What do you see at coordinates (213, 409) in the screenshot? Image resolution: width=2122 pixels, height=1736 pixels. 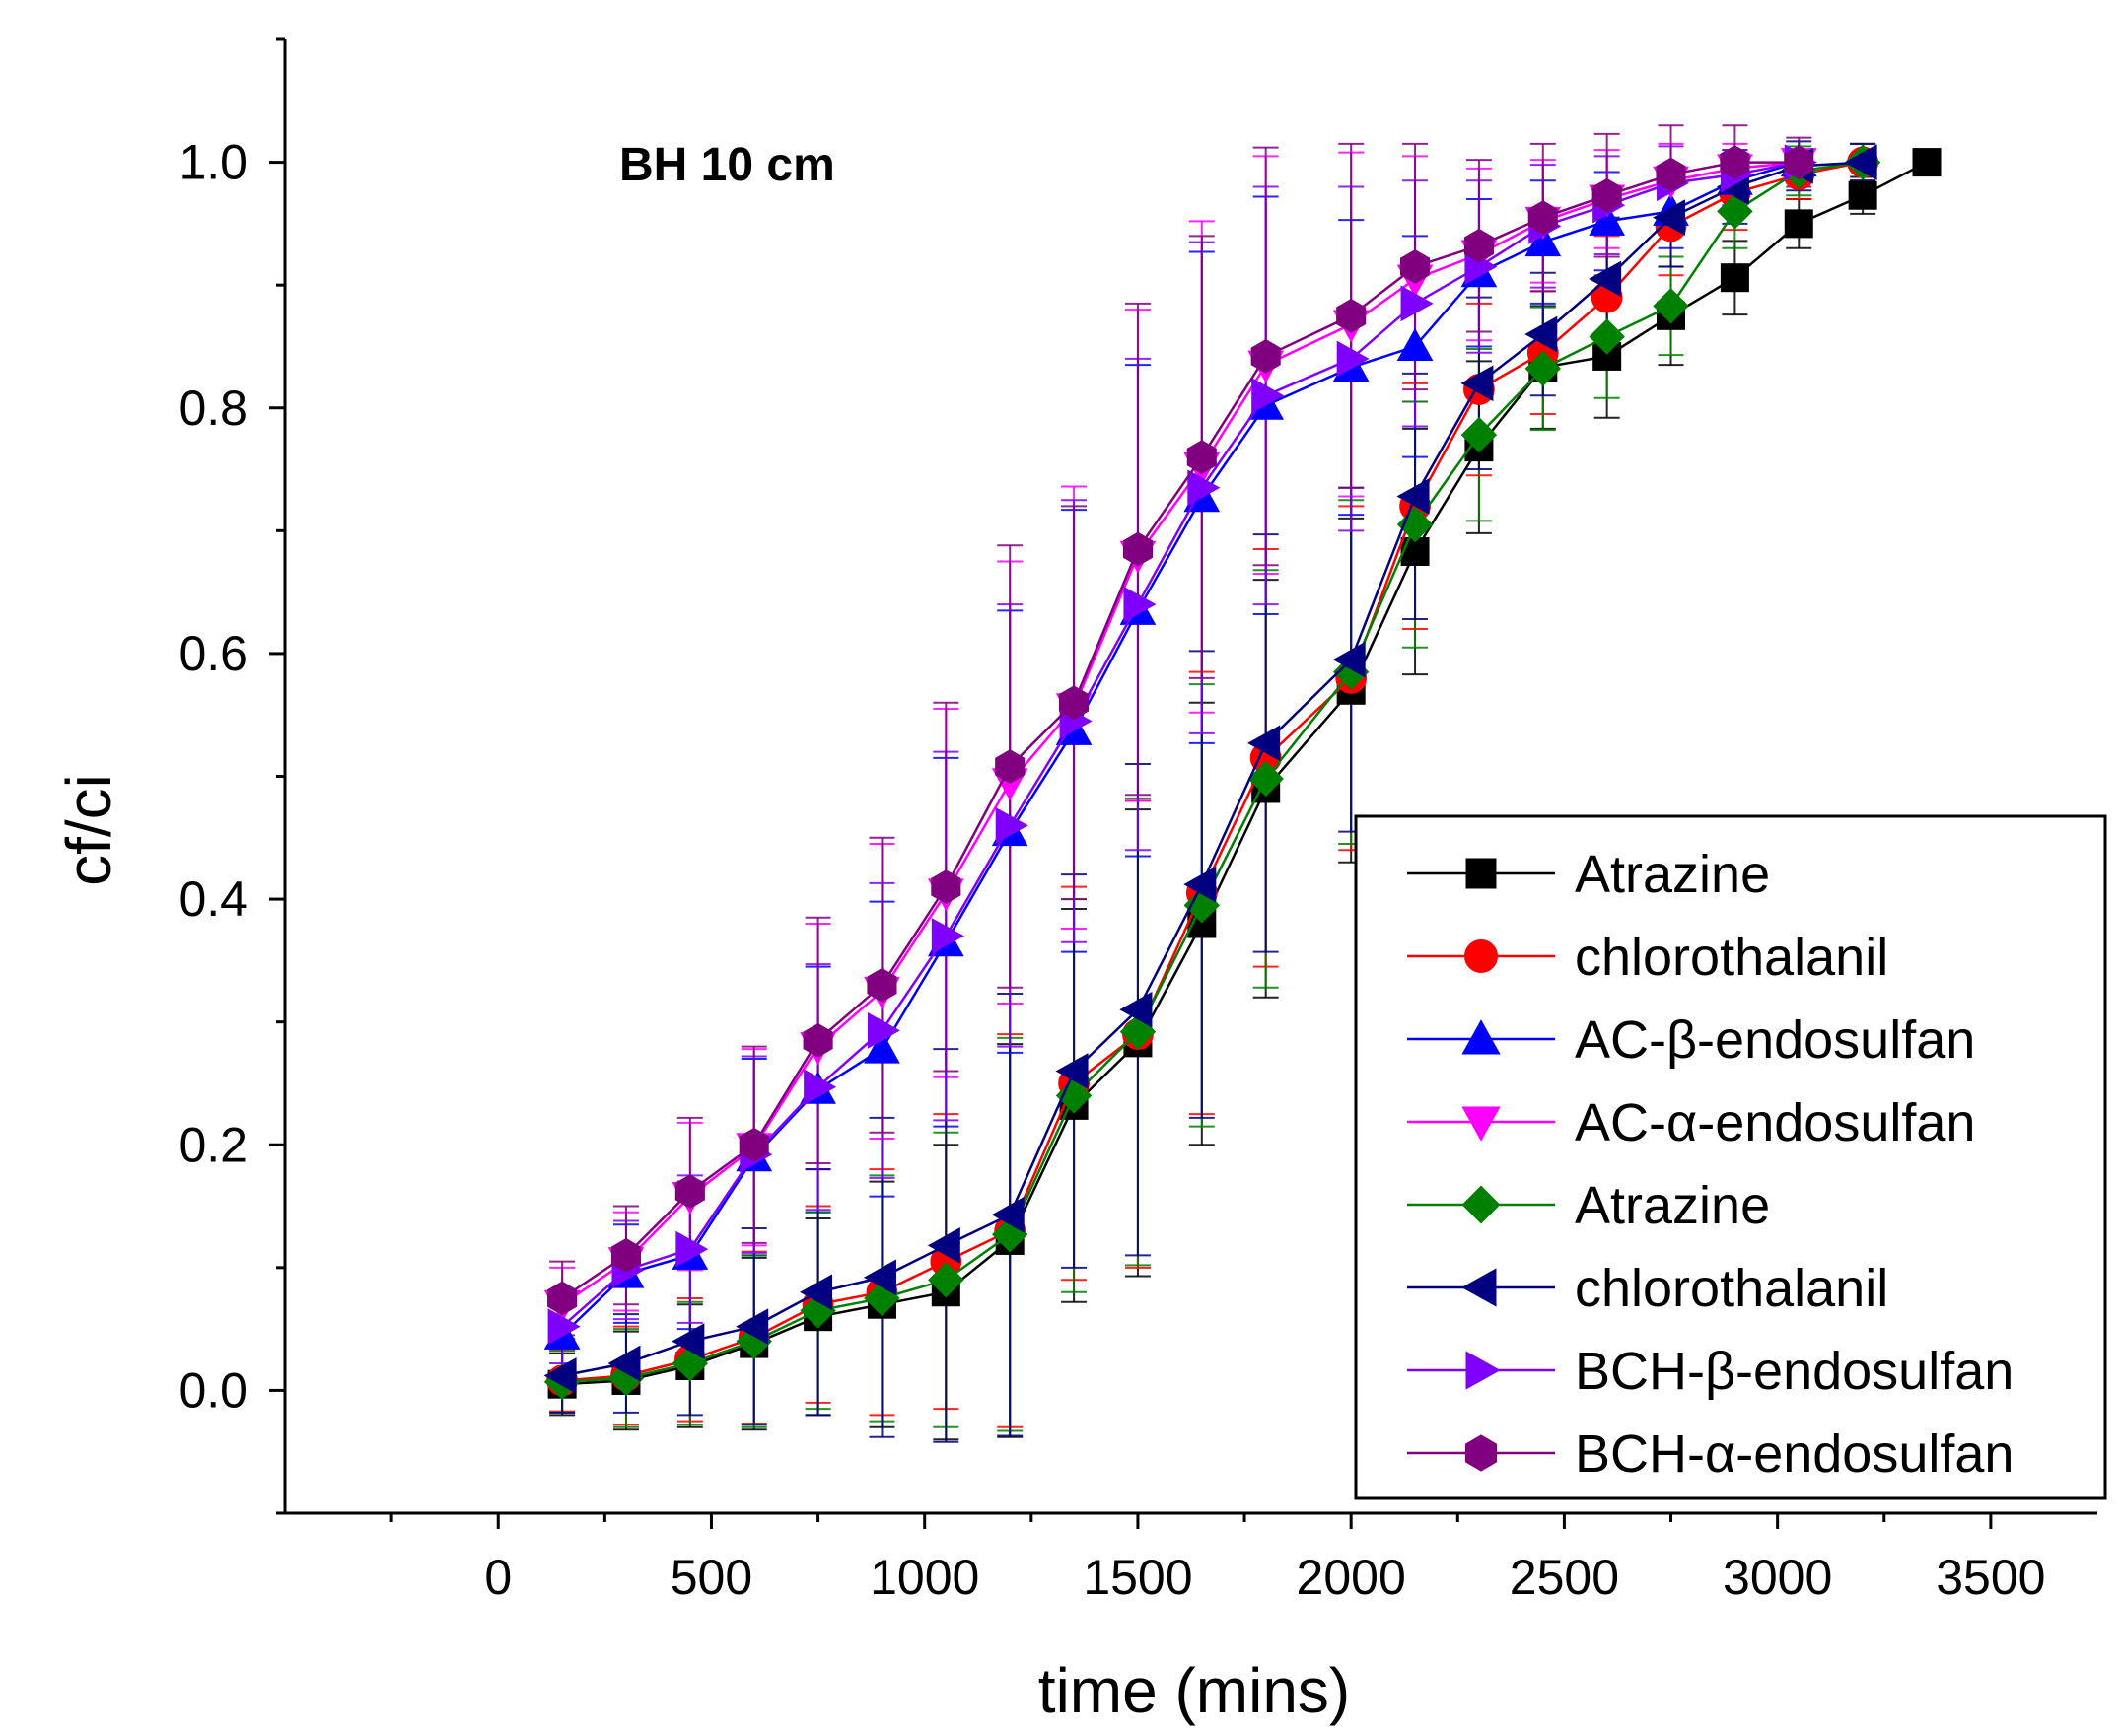 I see `y-tick-label: 0.8` at bounding box center [213, 409].